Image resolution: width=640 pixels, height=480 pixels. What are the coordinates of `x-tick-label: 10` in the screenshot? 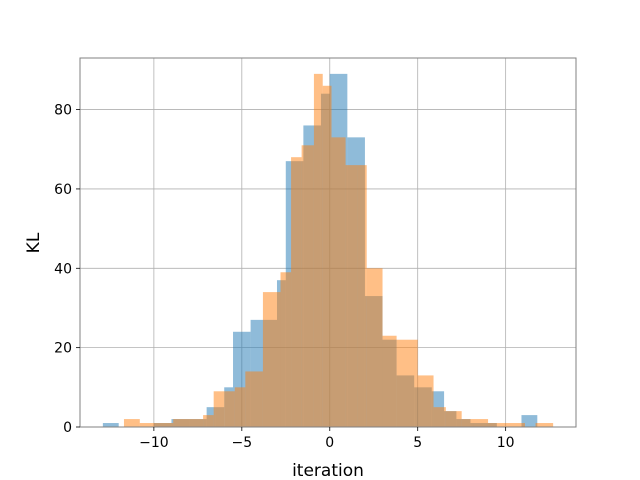 It's located at (506, 443).